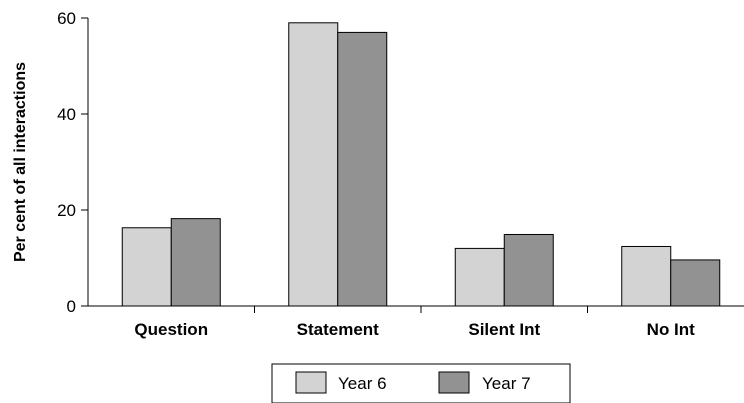 The image size is (744, 403). What do you see at coordinates (66, 114) in the screenshot?
I see `y-tick-label-40: 40` at bounding box center [66, 114].